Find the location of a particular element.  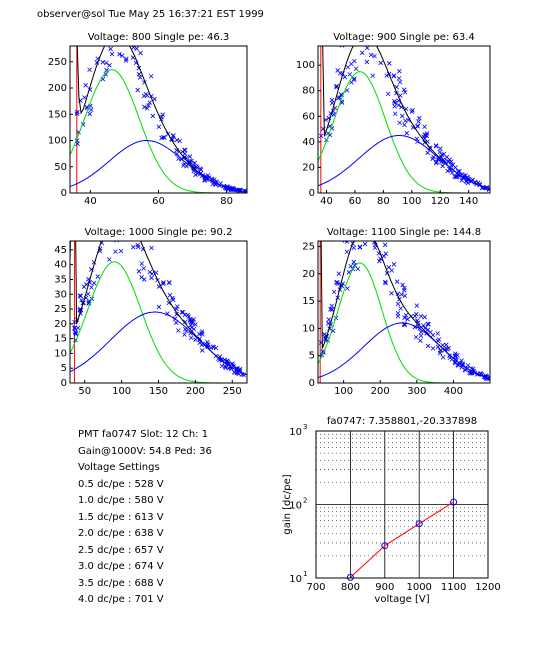

fit-total-curve is located at coordinates (158, 119).